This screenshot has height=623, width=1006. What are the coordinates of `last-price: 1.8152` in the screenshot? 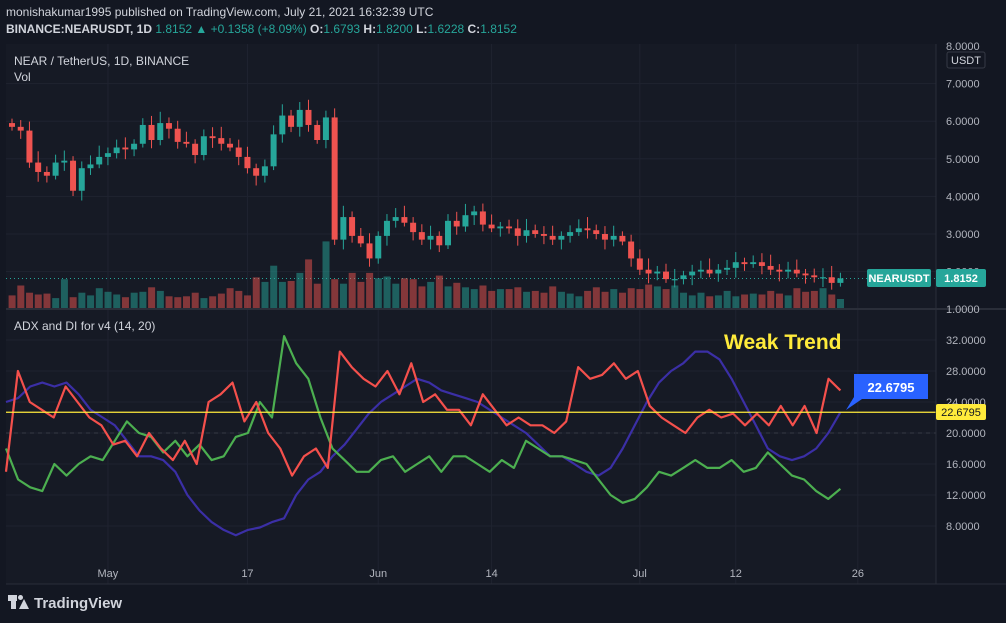 It's located at (174, 29).